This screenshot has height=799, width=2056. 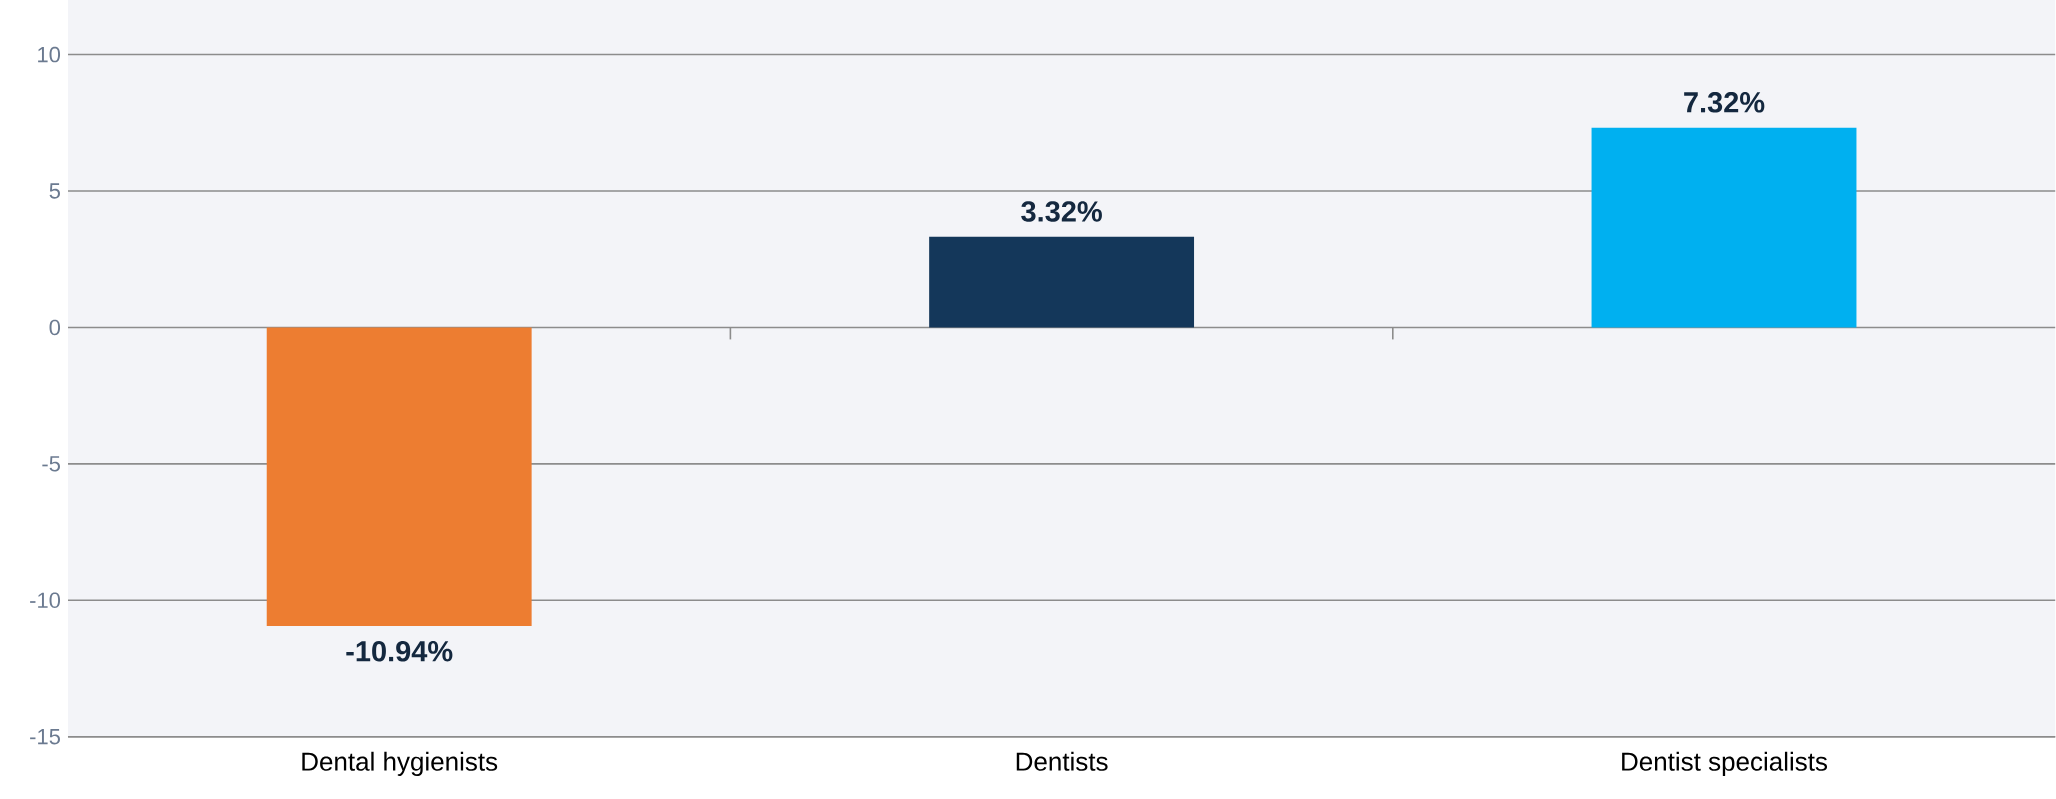 I want to click on y-tick-label: -15, so click(x=45, y=737).